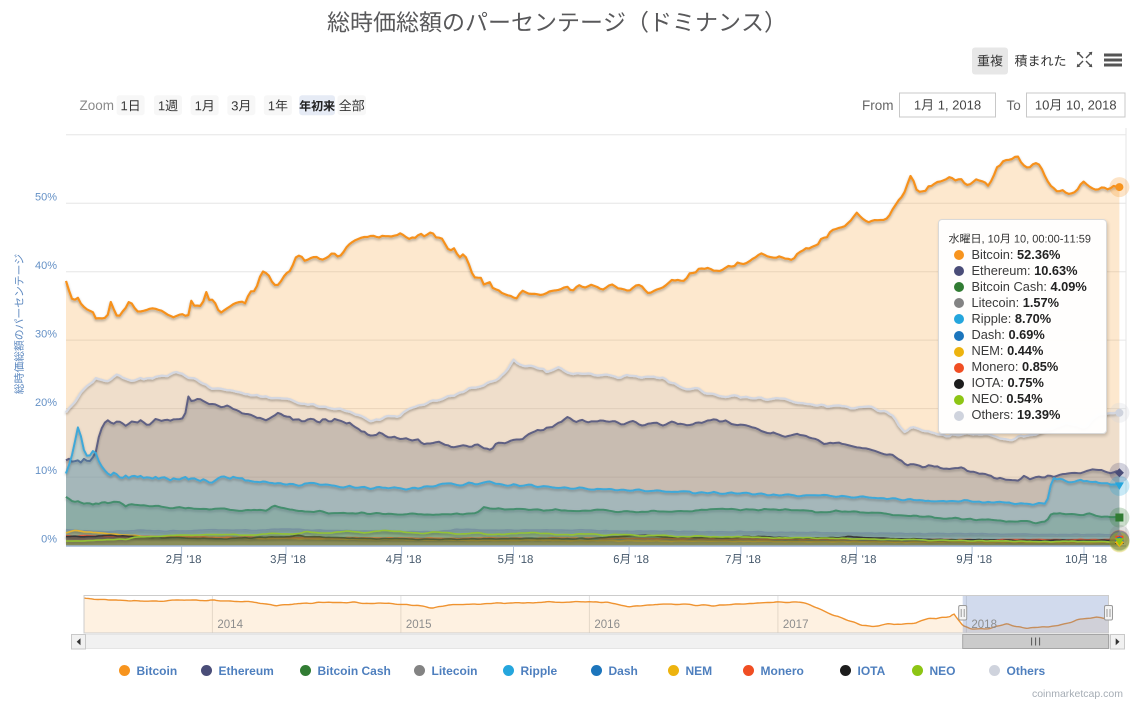 This screenshot has width=1143, height=713. What do you see at coordinates (230, 625) in the screenshot?
I see `svg-text: 2014` at bounding box center [230, 625].